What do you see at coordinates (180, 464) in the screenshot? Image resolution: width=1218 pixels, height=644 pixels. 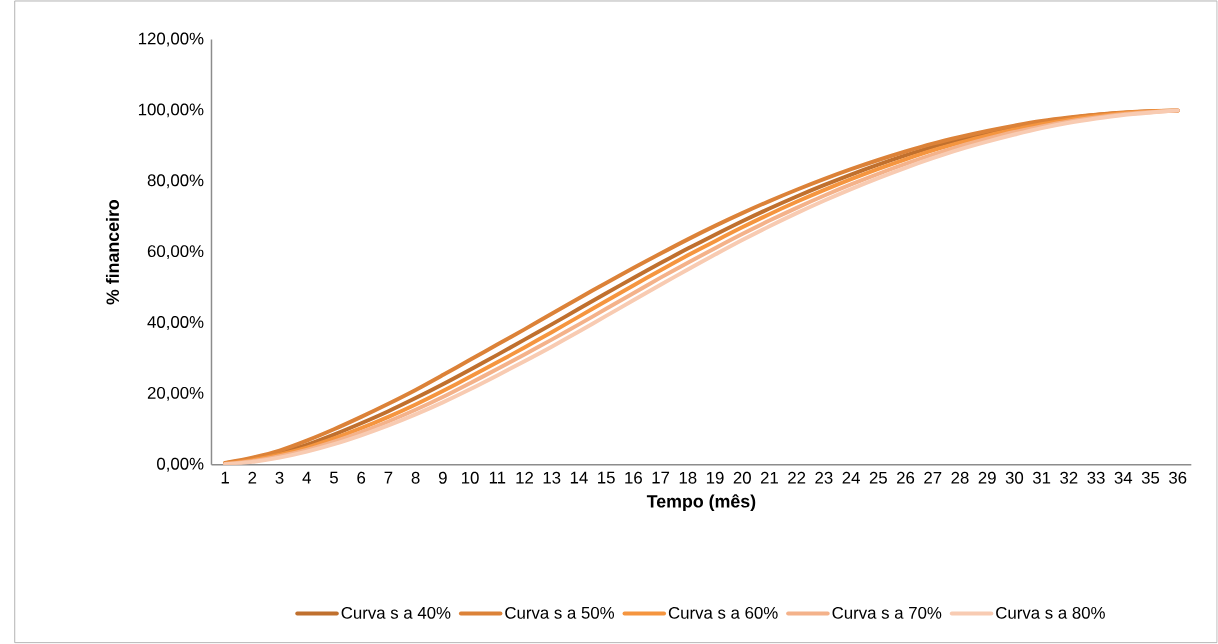 I see `y-tick-label: 0,00%` at bounding box center [180, 464].